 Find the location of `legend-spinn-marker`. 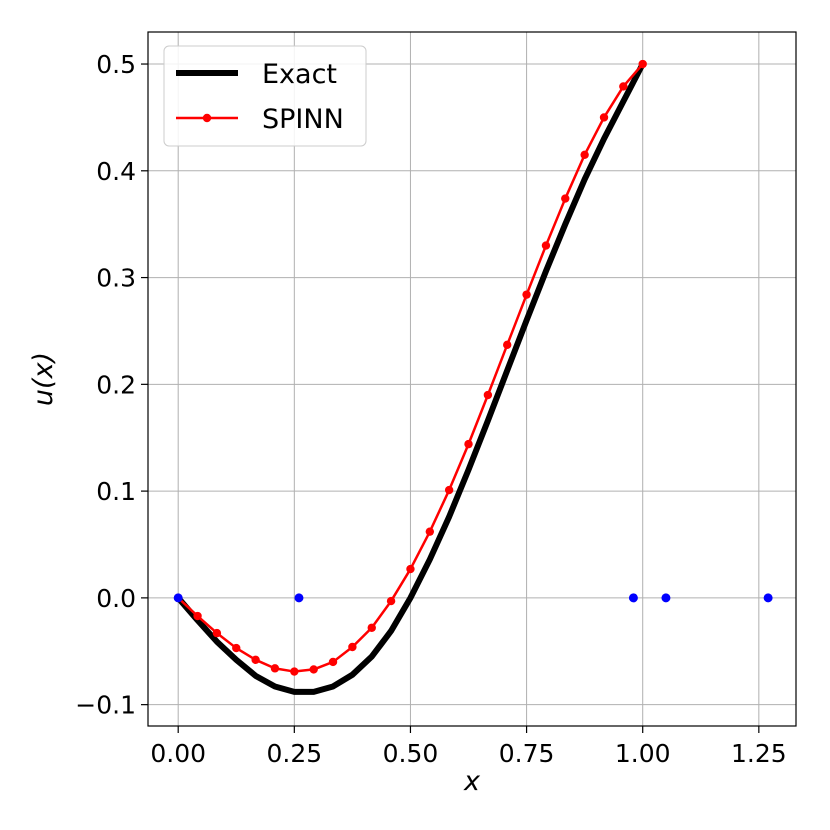

legend-spinn-marker is located at coordinates (207, 118).